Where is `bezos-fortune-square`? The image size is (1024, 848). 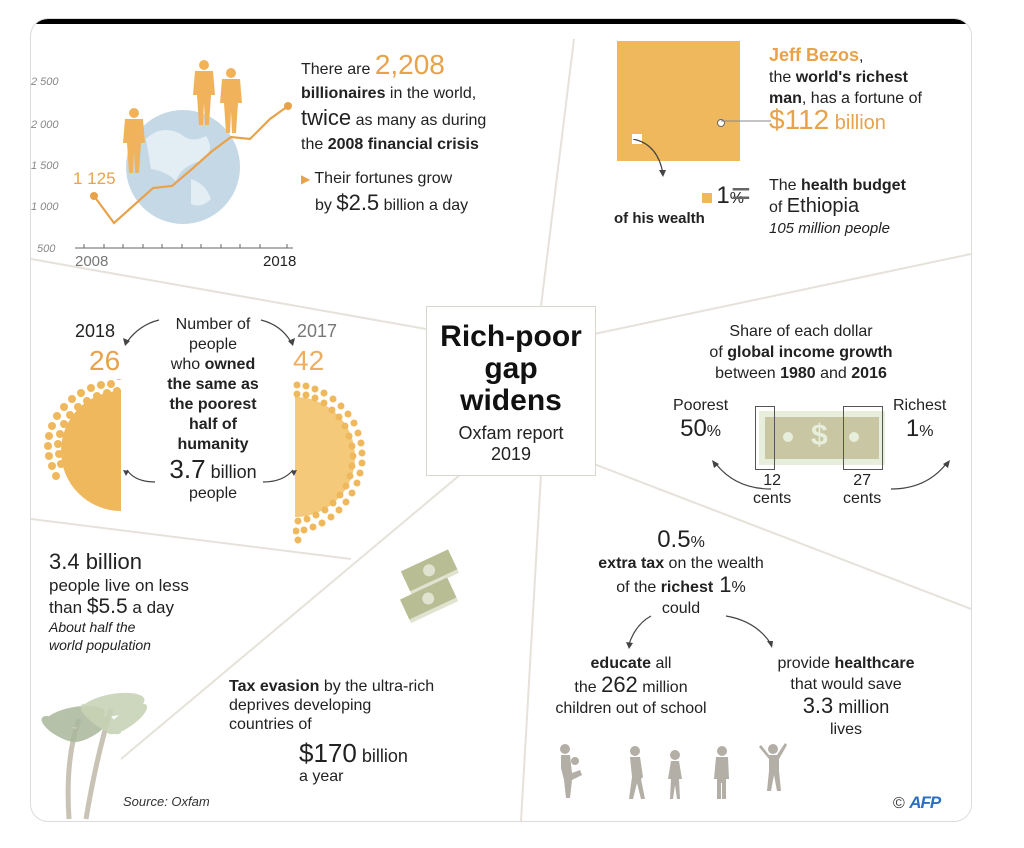
bezos-fortune-square is located at coordinates (678, 101).